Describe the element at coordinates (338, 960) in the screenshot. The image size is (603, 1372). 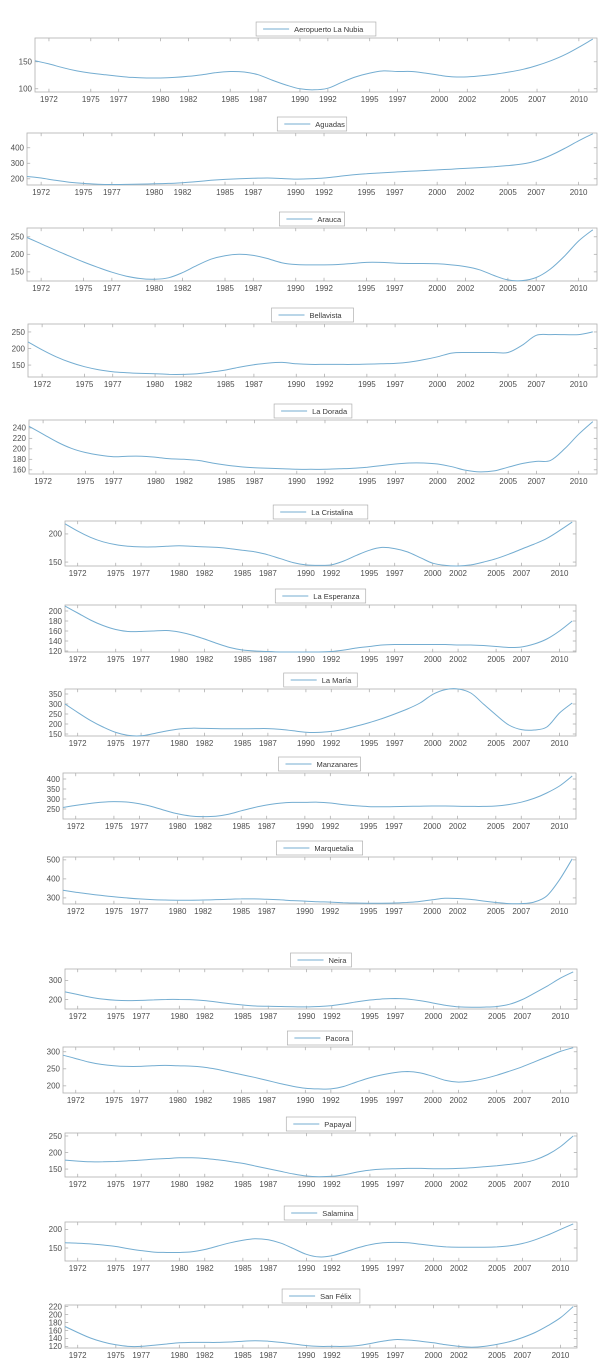
I see `legend-label: Neira` at that location.